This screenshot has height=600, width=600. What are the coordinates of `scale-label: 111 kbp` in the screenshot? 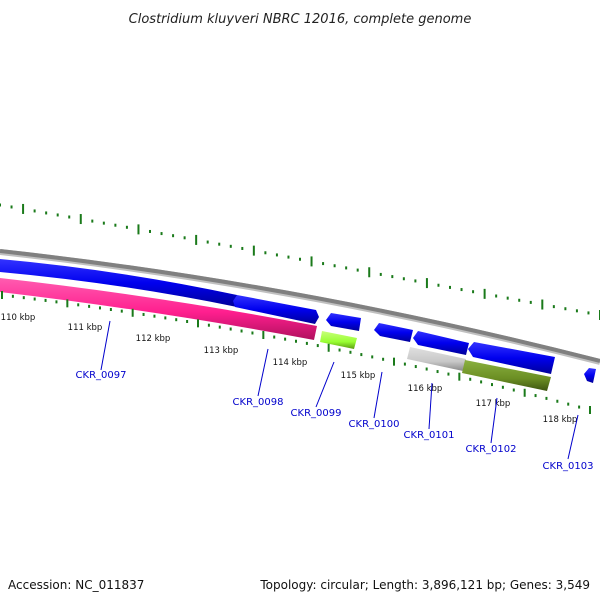 It's located at (85, 328).